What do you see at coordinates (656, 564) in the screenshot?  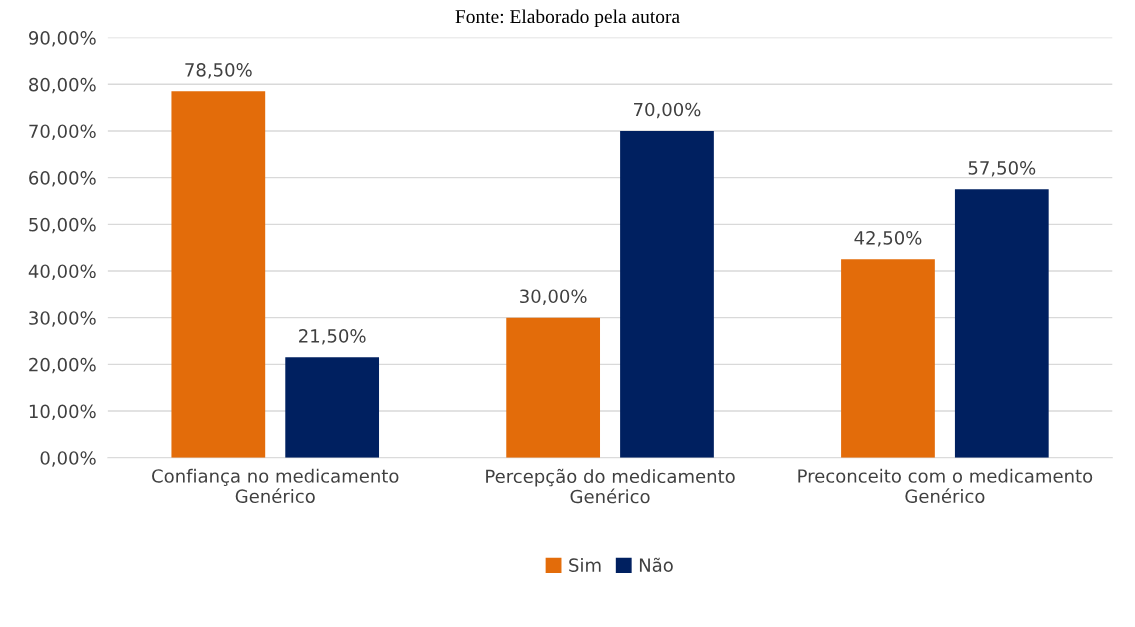 I see `legend-label: Não` at bounding box center [656, 564].